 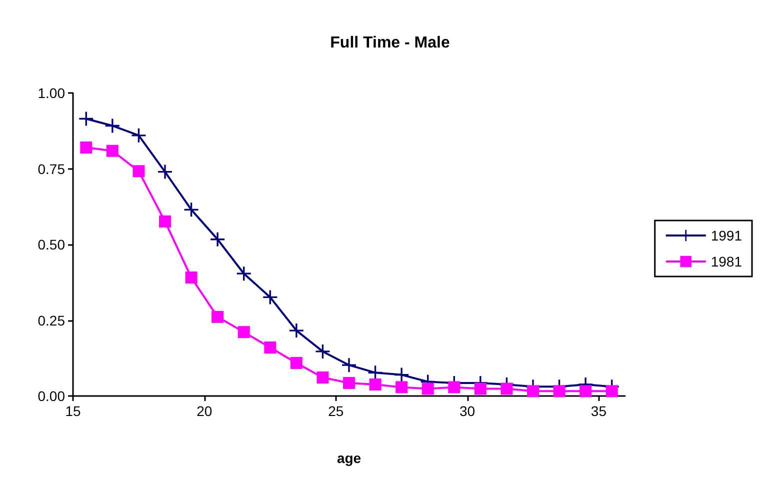 I want to click on y-tick-label: 0.25, so click(x=52, y=320).